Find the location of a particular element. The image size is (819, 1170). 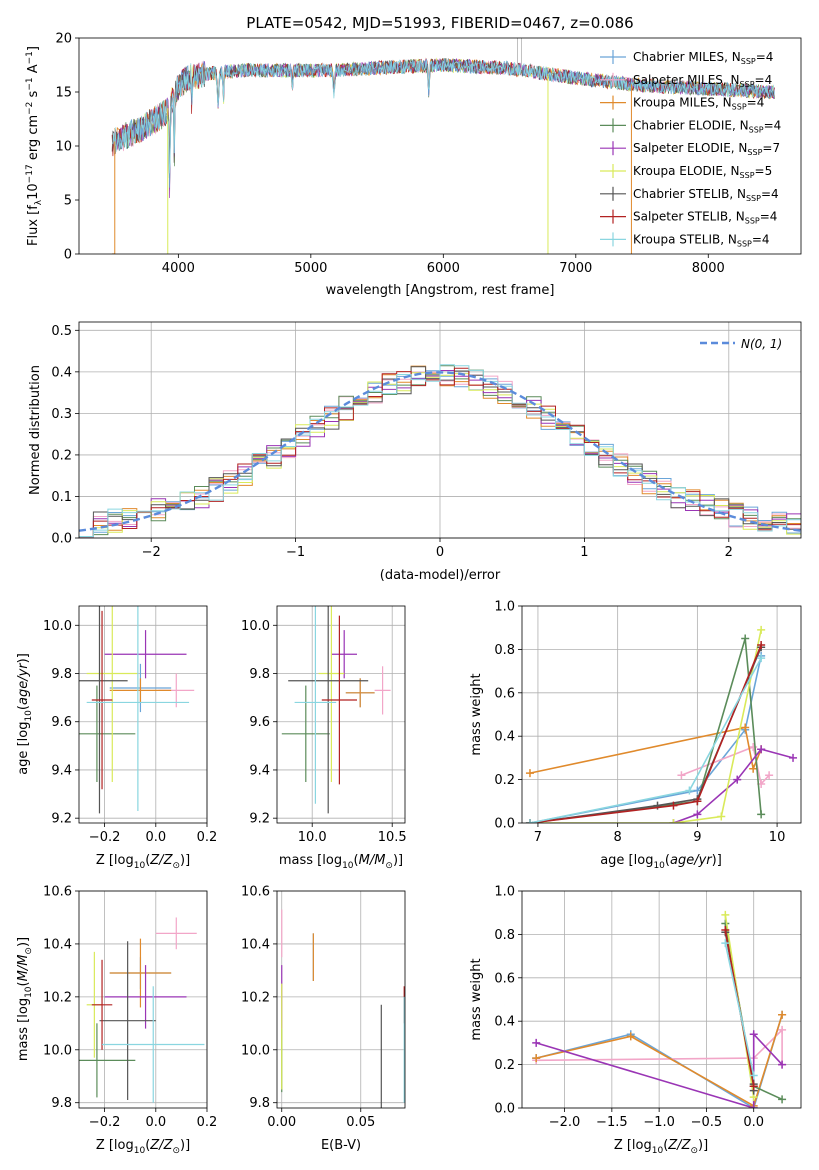

spectrum-plot-area is located at coordinates (443, 146).